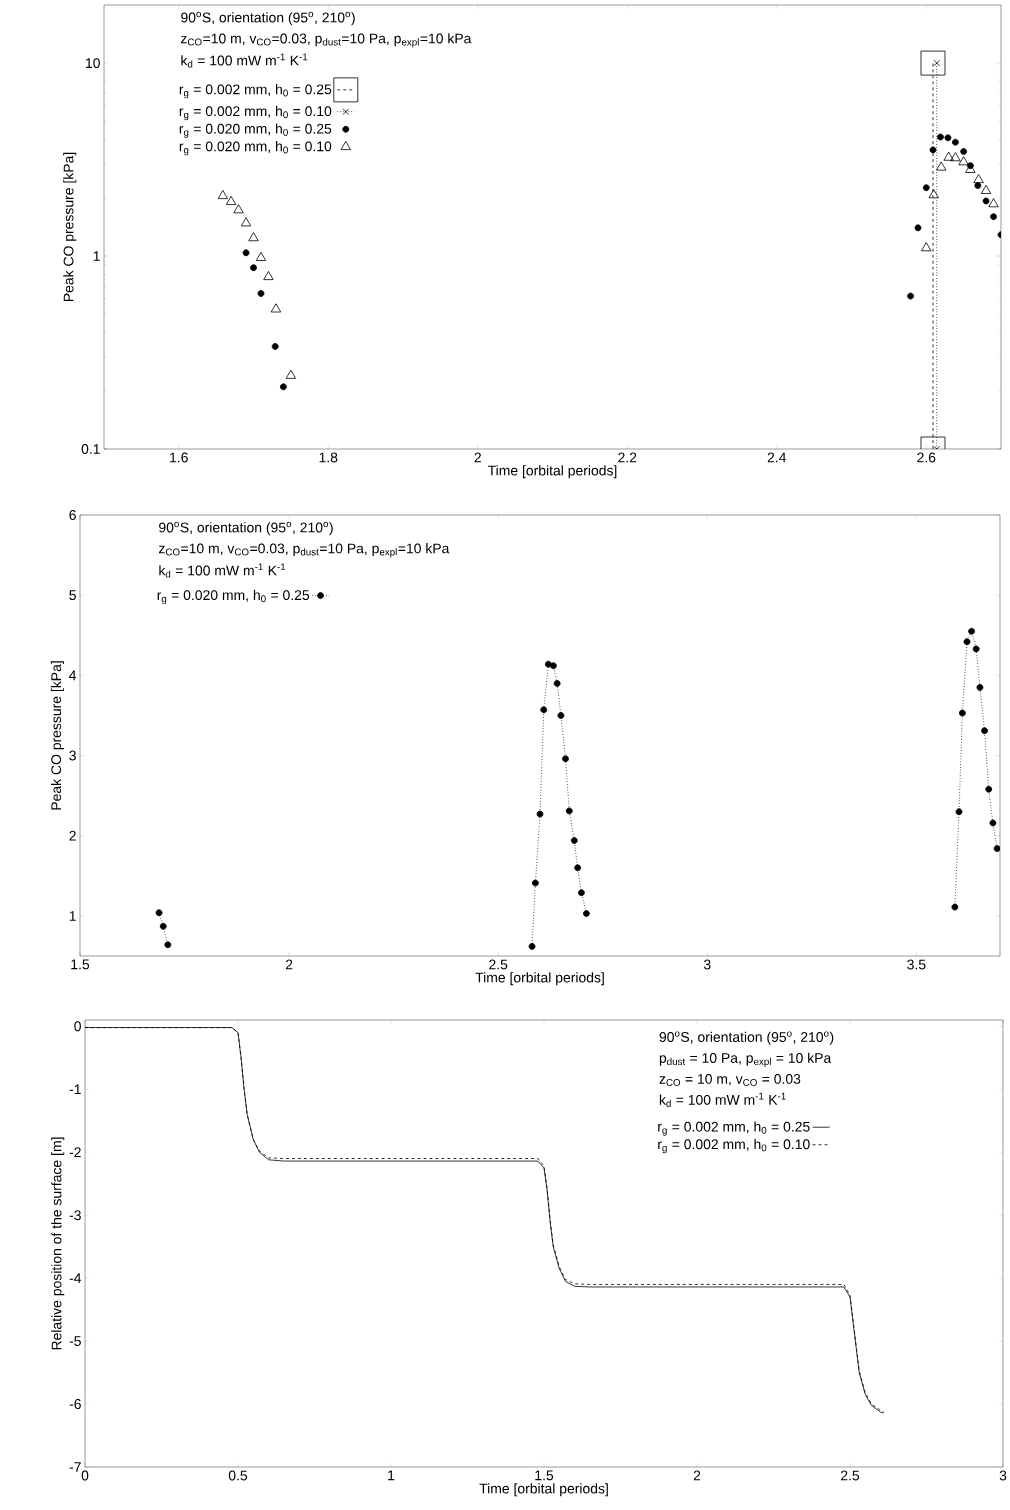 The height and width of the screenshot is (1510, 1010). I want to click on y-tick-label: 3, so click(72, 755).